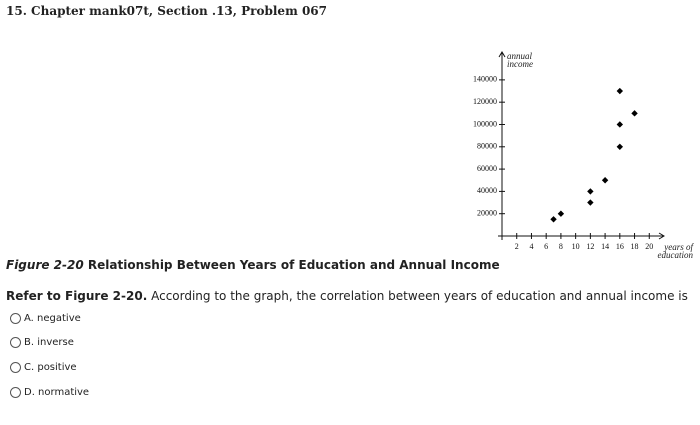  What do you see at coordinates (635, 246) in the screenshot?
I see `x-tick-label: 18` at bounding box center [635, 246].